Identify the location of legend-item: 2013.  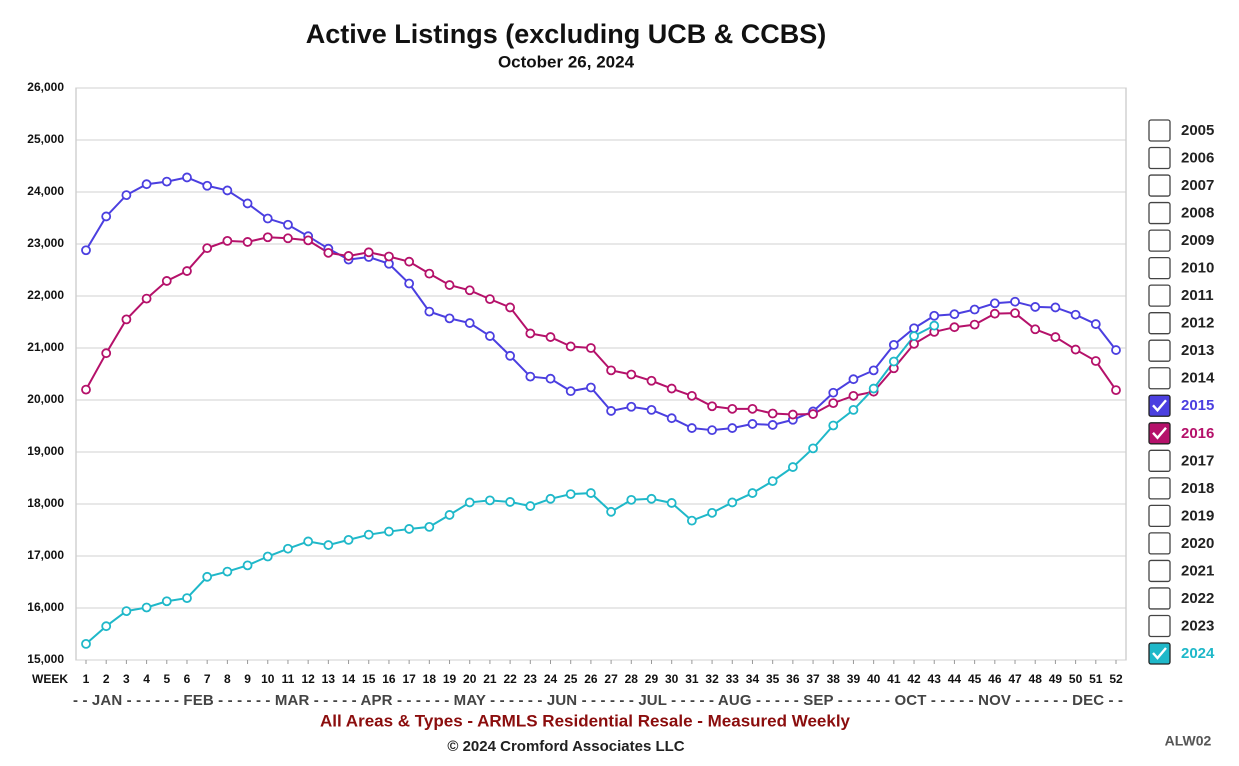
(1181, 350).